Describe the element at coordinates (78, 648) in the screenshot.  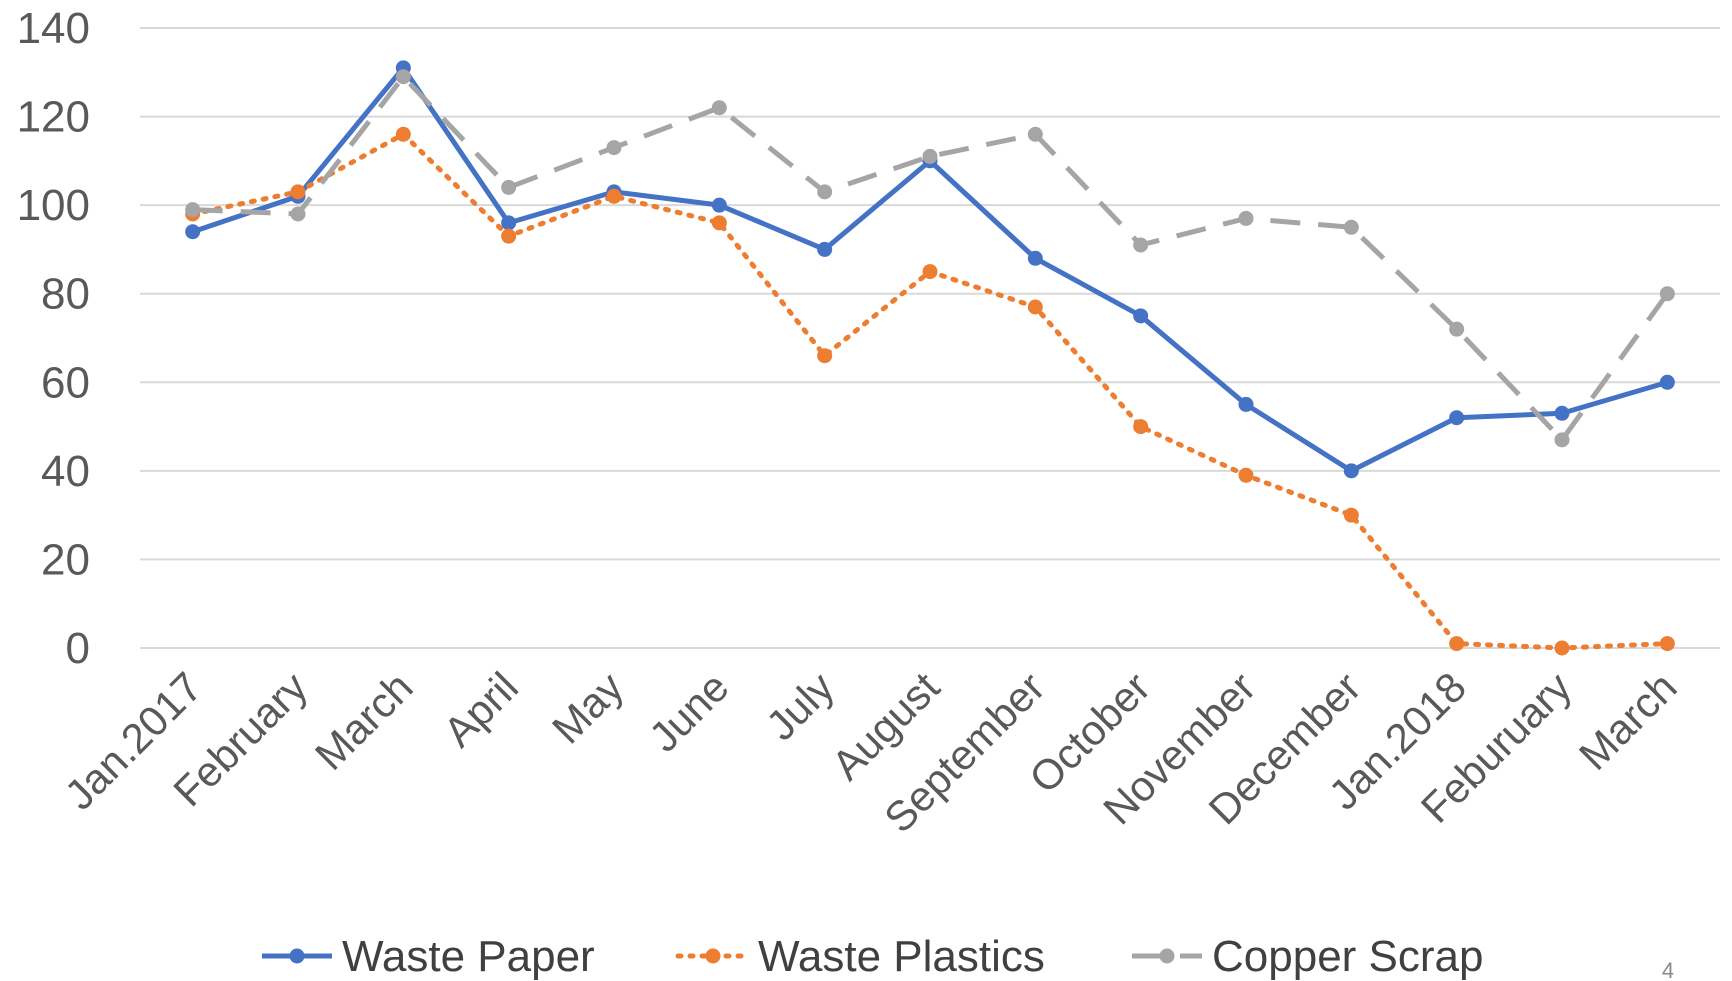
I see `y-tick-label: 0` at that location.